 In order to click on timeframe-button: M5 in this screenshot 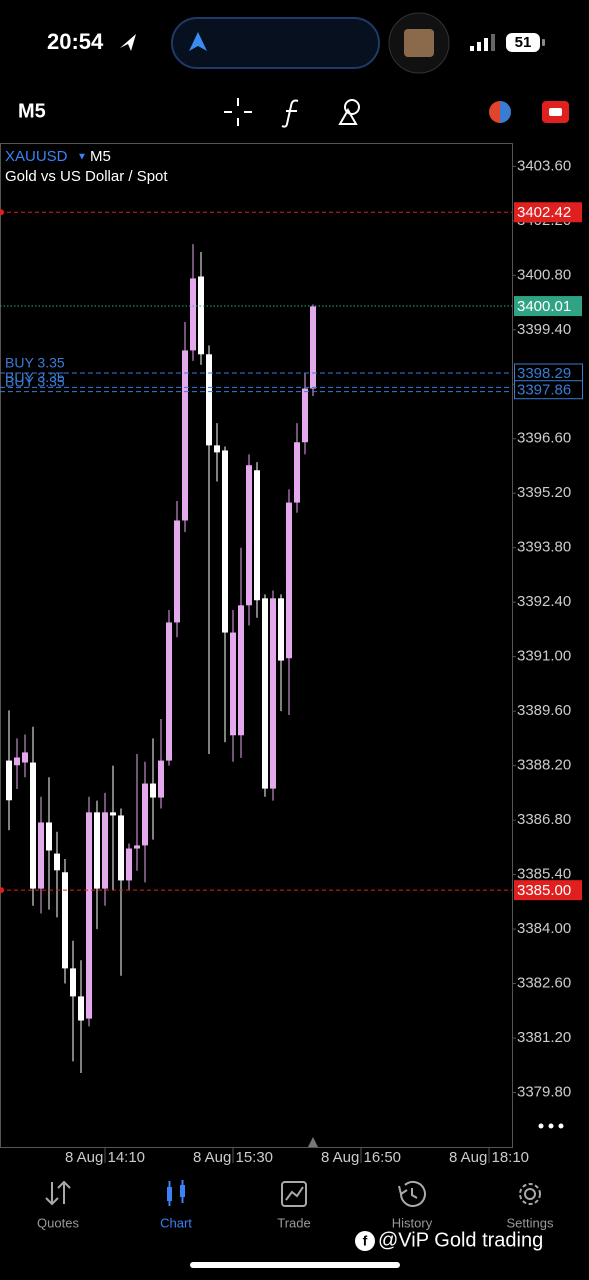, I will do `click(32, 111)`.